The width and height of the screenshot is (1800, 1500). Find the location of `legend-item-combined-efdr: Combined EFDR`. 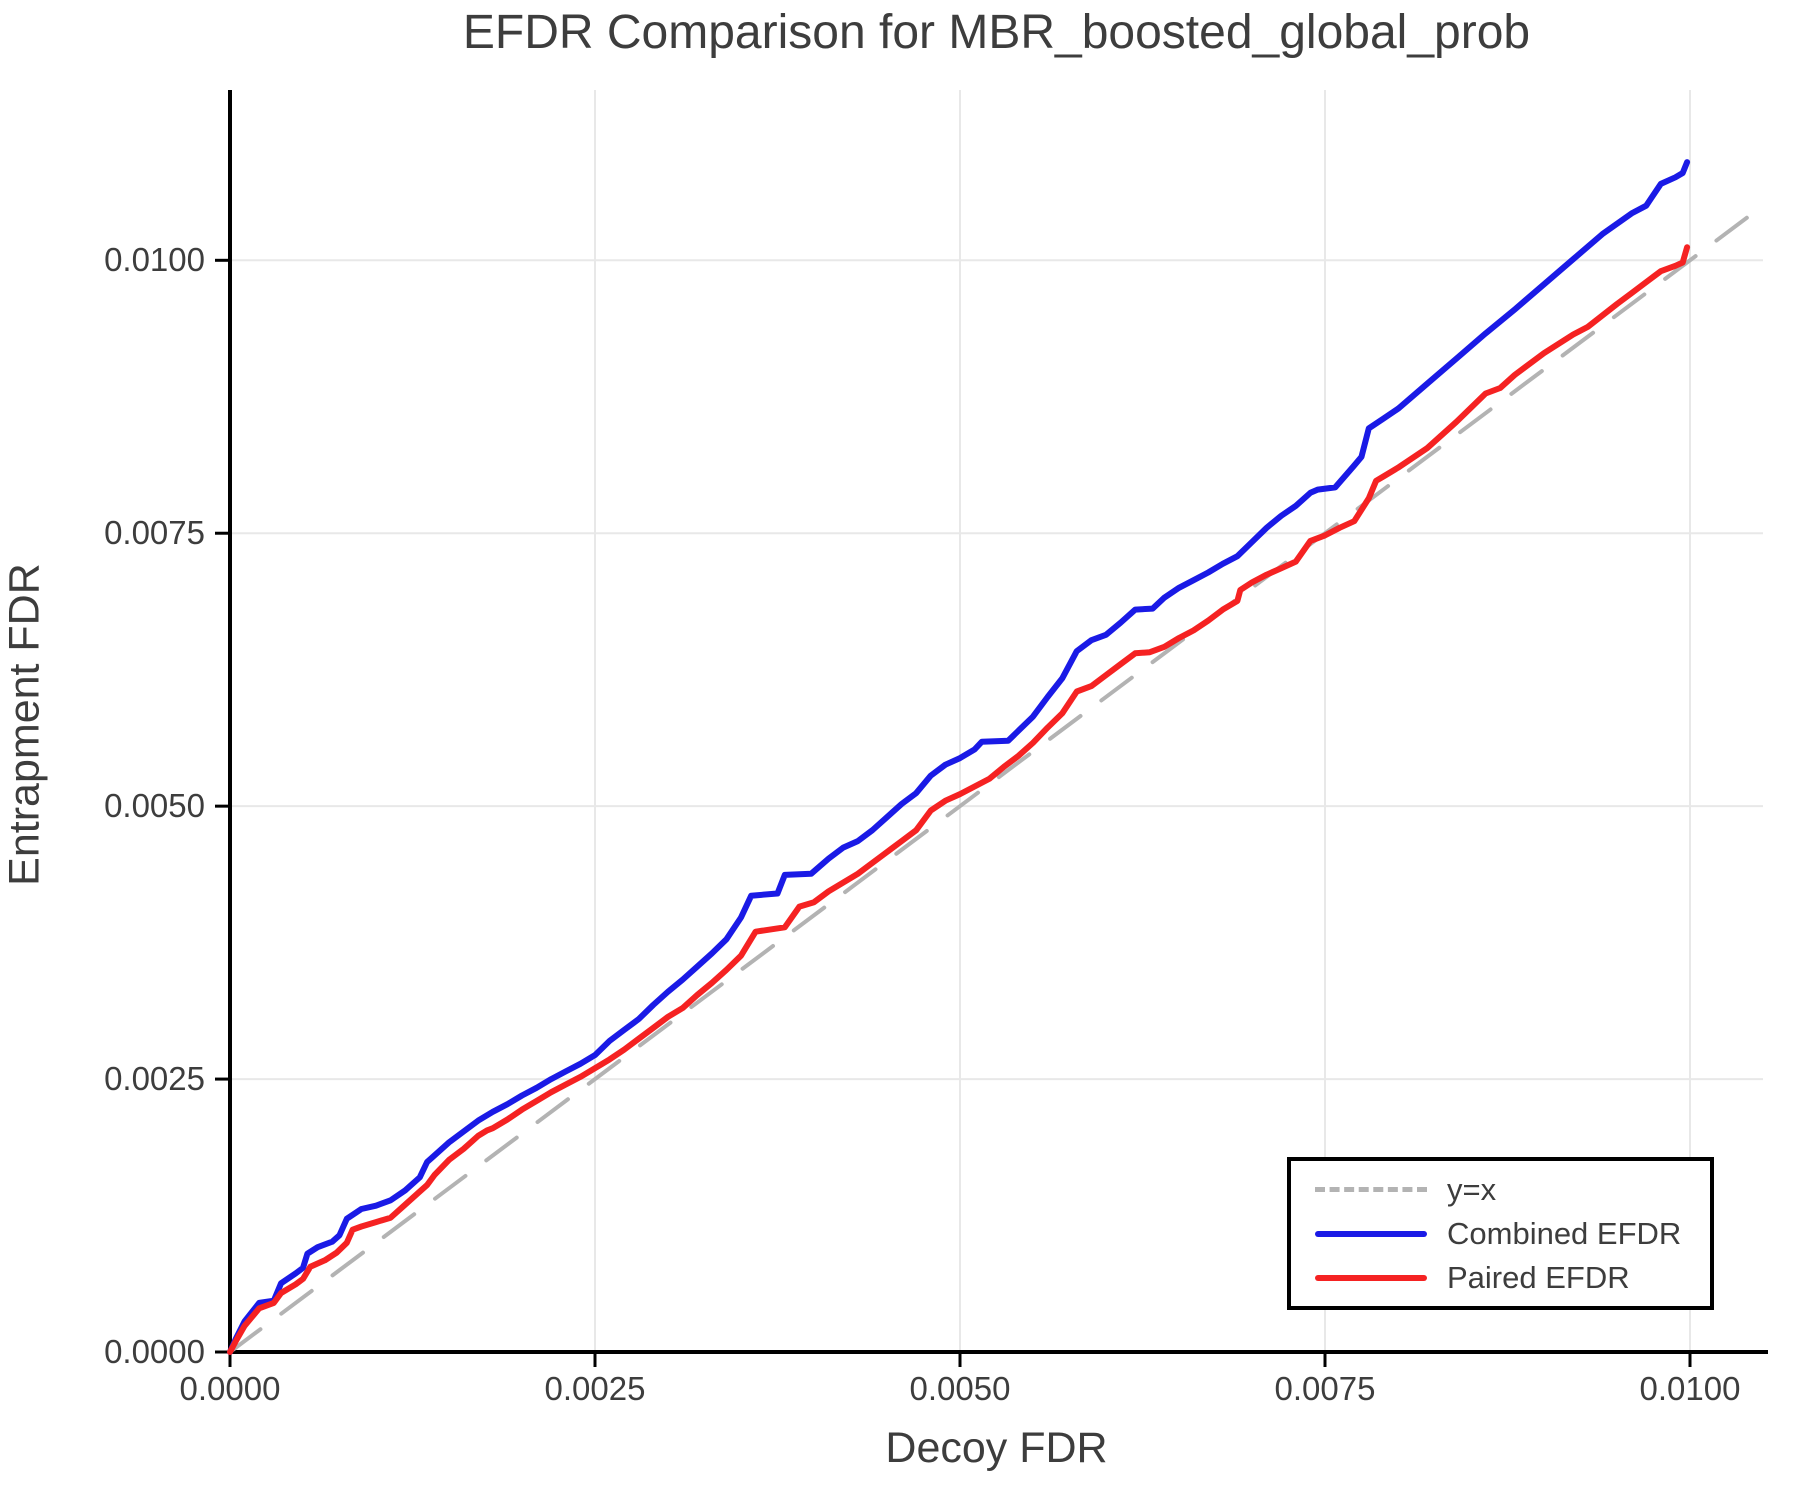

legend-item-combined-efdr: Combined EFDR is located at coordinates (1512, 1234).